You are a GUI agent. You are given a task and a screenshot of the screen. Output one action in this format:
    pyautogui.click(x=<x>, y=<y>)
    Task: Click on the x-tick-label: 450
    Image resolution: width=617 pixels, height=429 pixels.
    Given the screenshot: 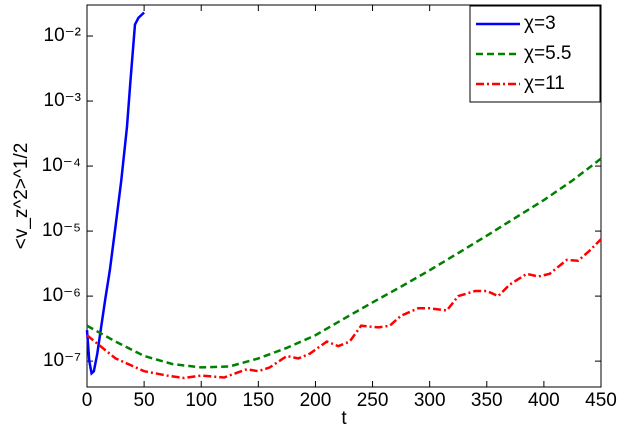 What is the action you would take?
    pyautogui.click(x=601, y=400)
    